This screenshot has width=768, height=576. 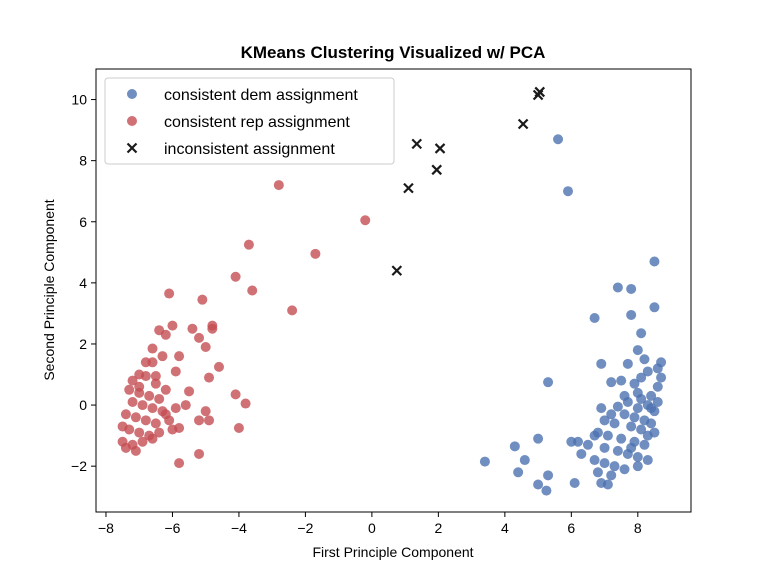 I want to click on x-tick-label: −6, so click(x=172, y=528).